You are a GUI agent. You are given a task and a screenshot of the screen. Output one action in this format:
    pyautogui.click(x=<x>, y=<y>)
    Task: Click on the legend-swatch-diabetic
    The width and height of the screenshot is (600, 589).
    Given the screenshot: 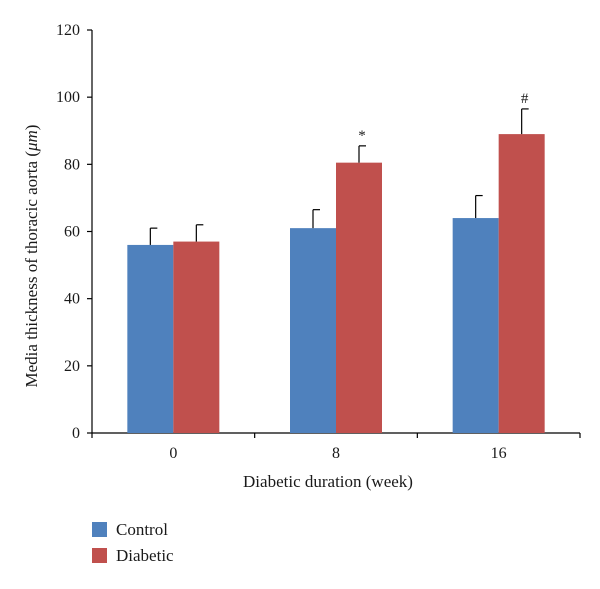 What is the action you would take?
    pyautogui.click(x=99, y=555)
    